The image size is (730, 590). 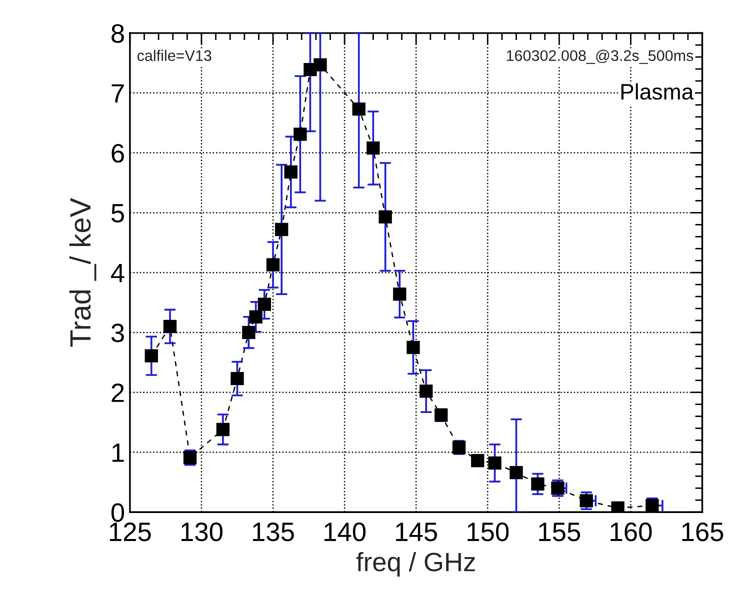 I want to click on x-tick-label: 165, so click(x=703, y=532).